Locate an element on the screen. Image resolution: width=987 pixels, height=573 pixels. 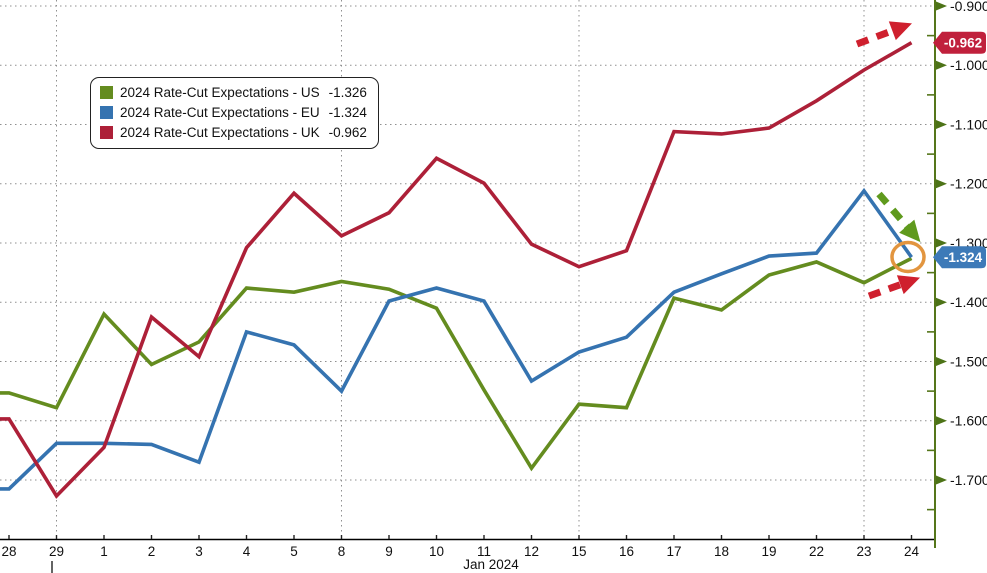
legend-item-uk: 2024 Rate-Cut Expectations - UK -0.962 is located at coordinates (233, 132).